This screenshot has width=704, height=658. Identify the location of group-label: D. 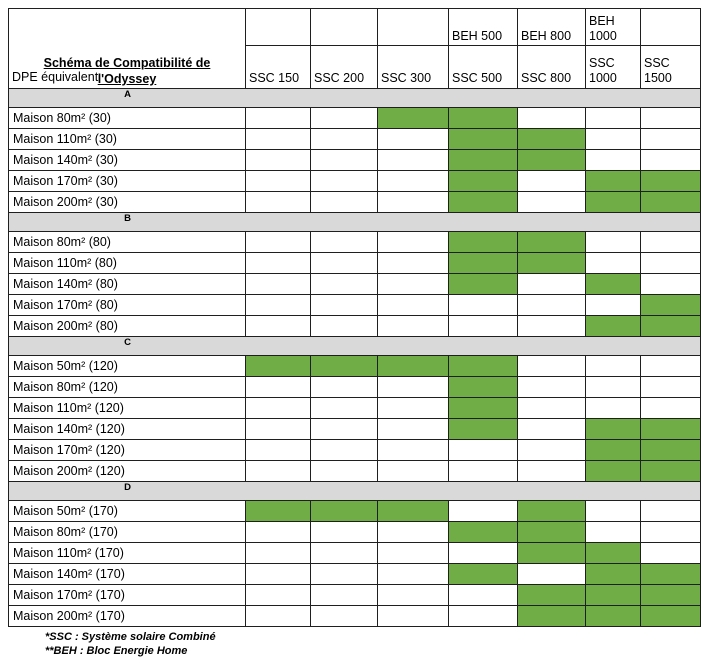
(127, 488).